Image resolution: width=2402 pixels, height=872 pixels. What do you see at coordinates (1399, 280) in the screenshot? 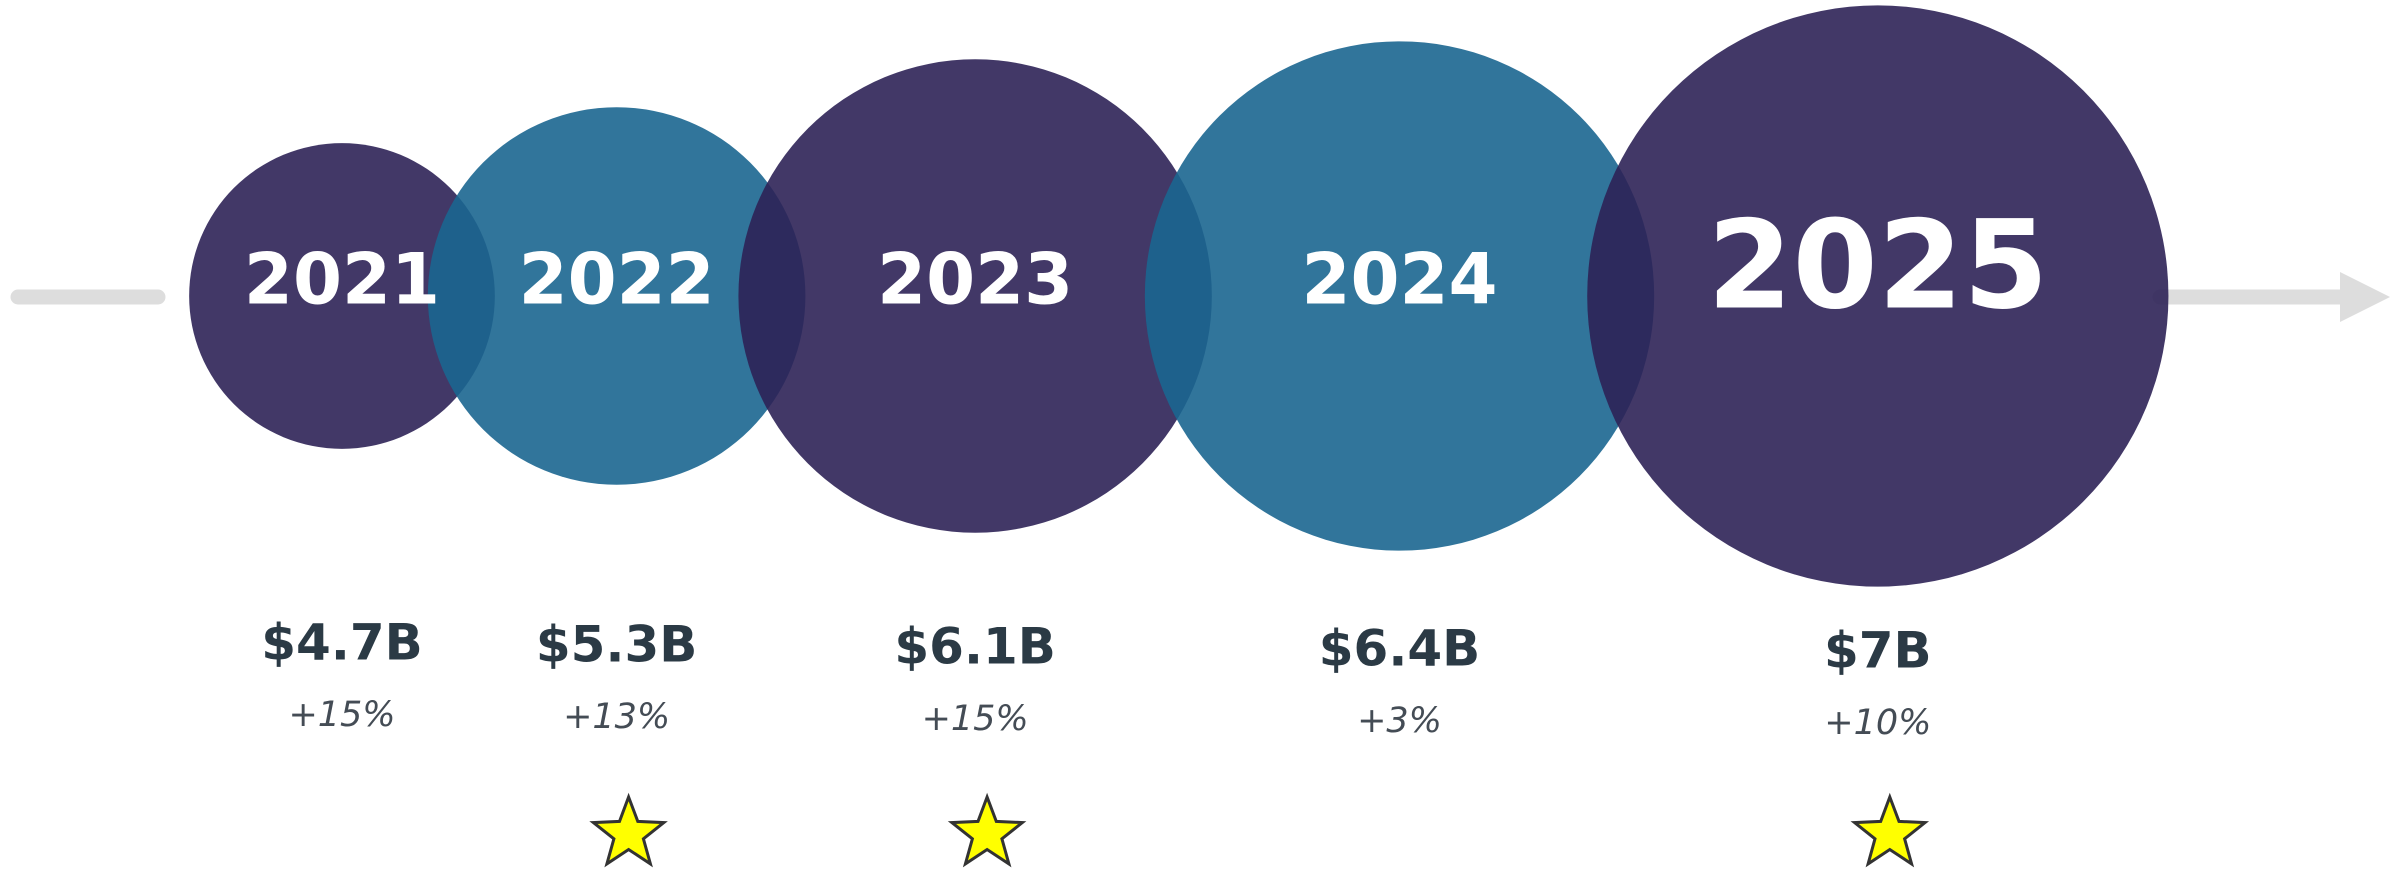
I see `year-label: 2024` at bounding box center [1399, 280].